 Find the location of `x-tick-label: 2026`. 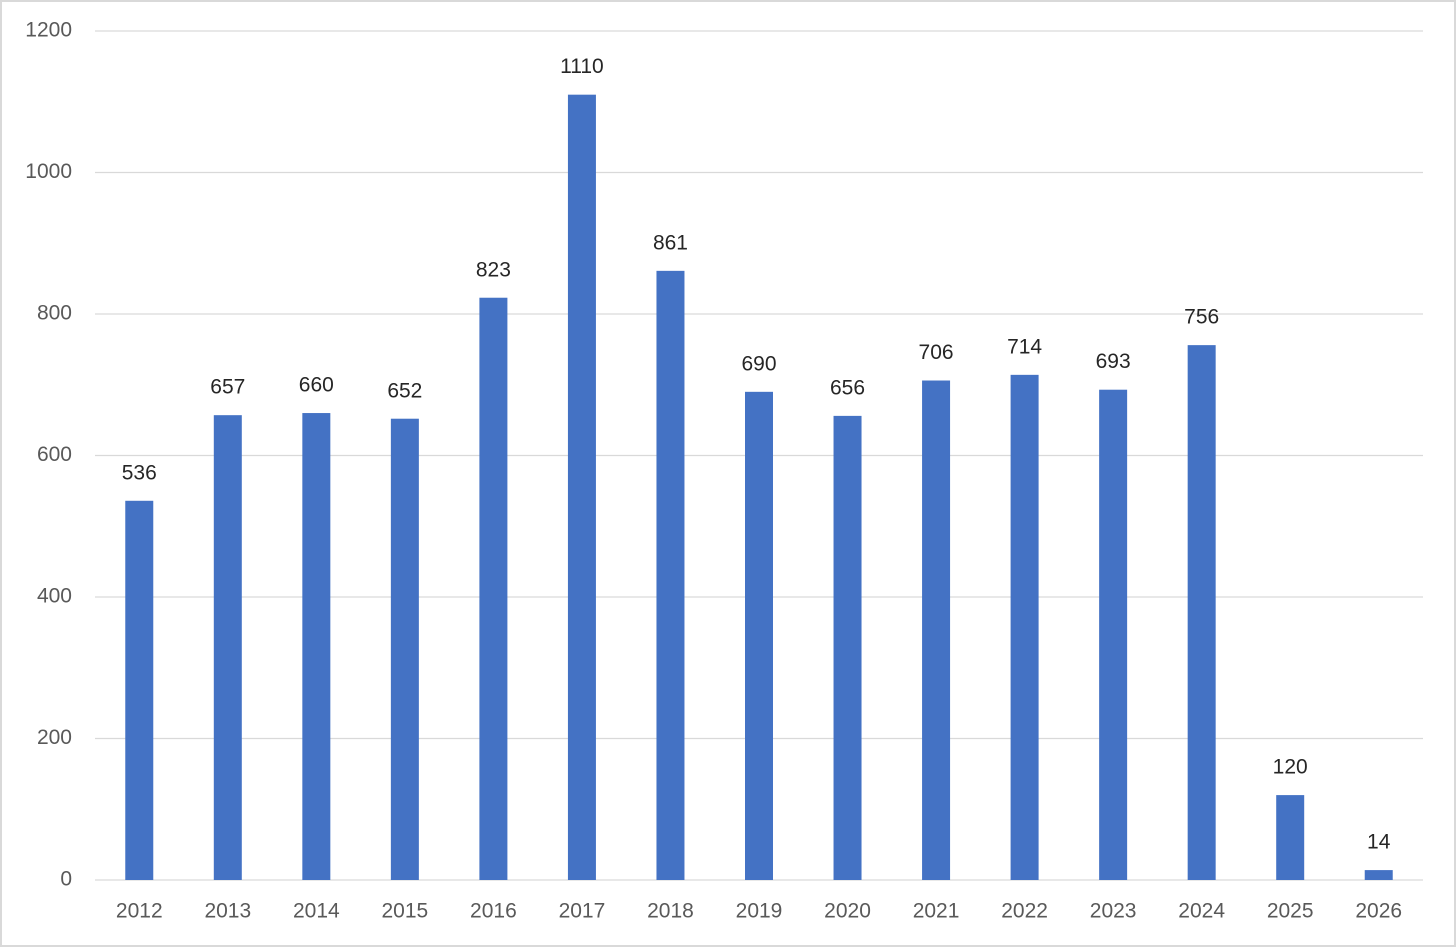

x-tick-label: 2026 is located at coordinates (1378, 911).